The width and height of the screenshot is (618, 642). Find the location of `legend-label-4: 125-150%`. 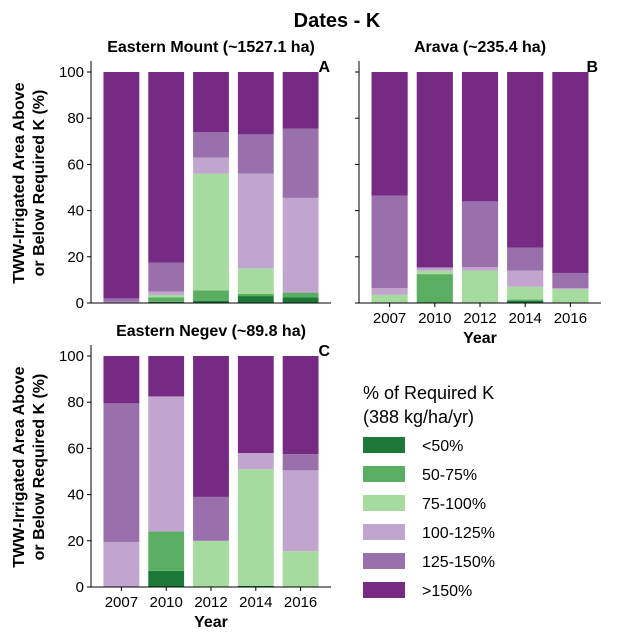

legend-label-4: 125-150% is located at coordinates (458, 562).